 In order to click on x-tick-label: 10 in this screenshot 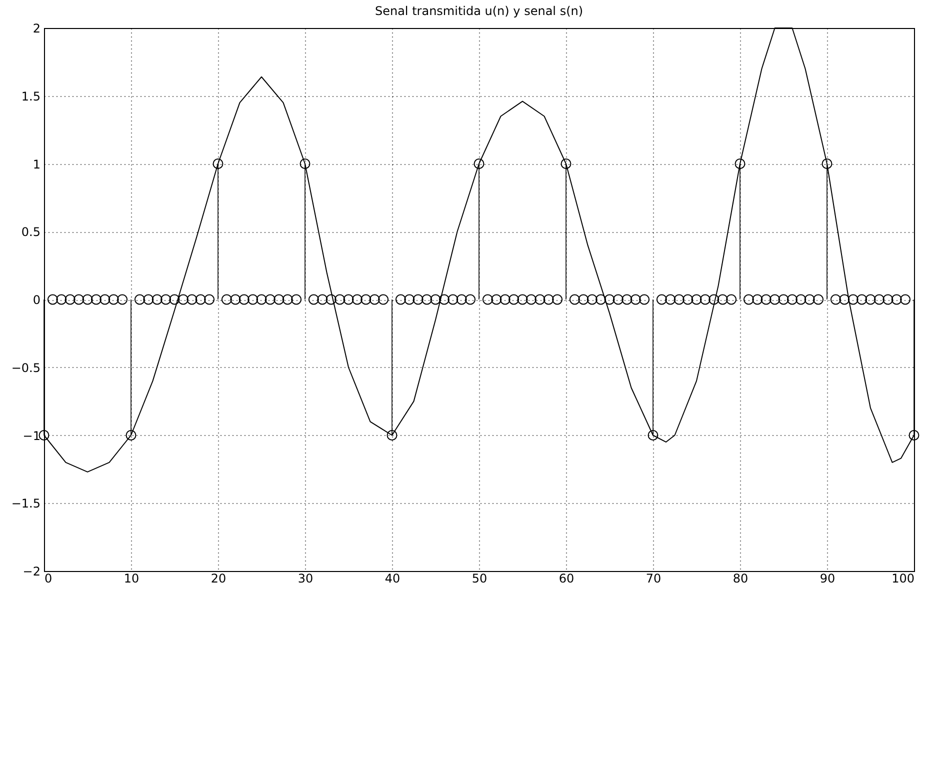, I will do `click(132, 579)`.